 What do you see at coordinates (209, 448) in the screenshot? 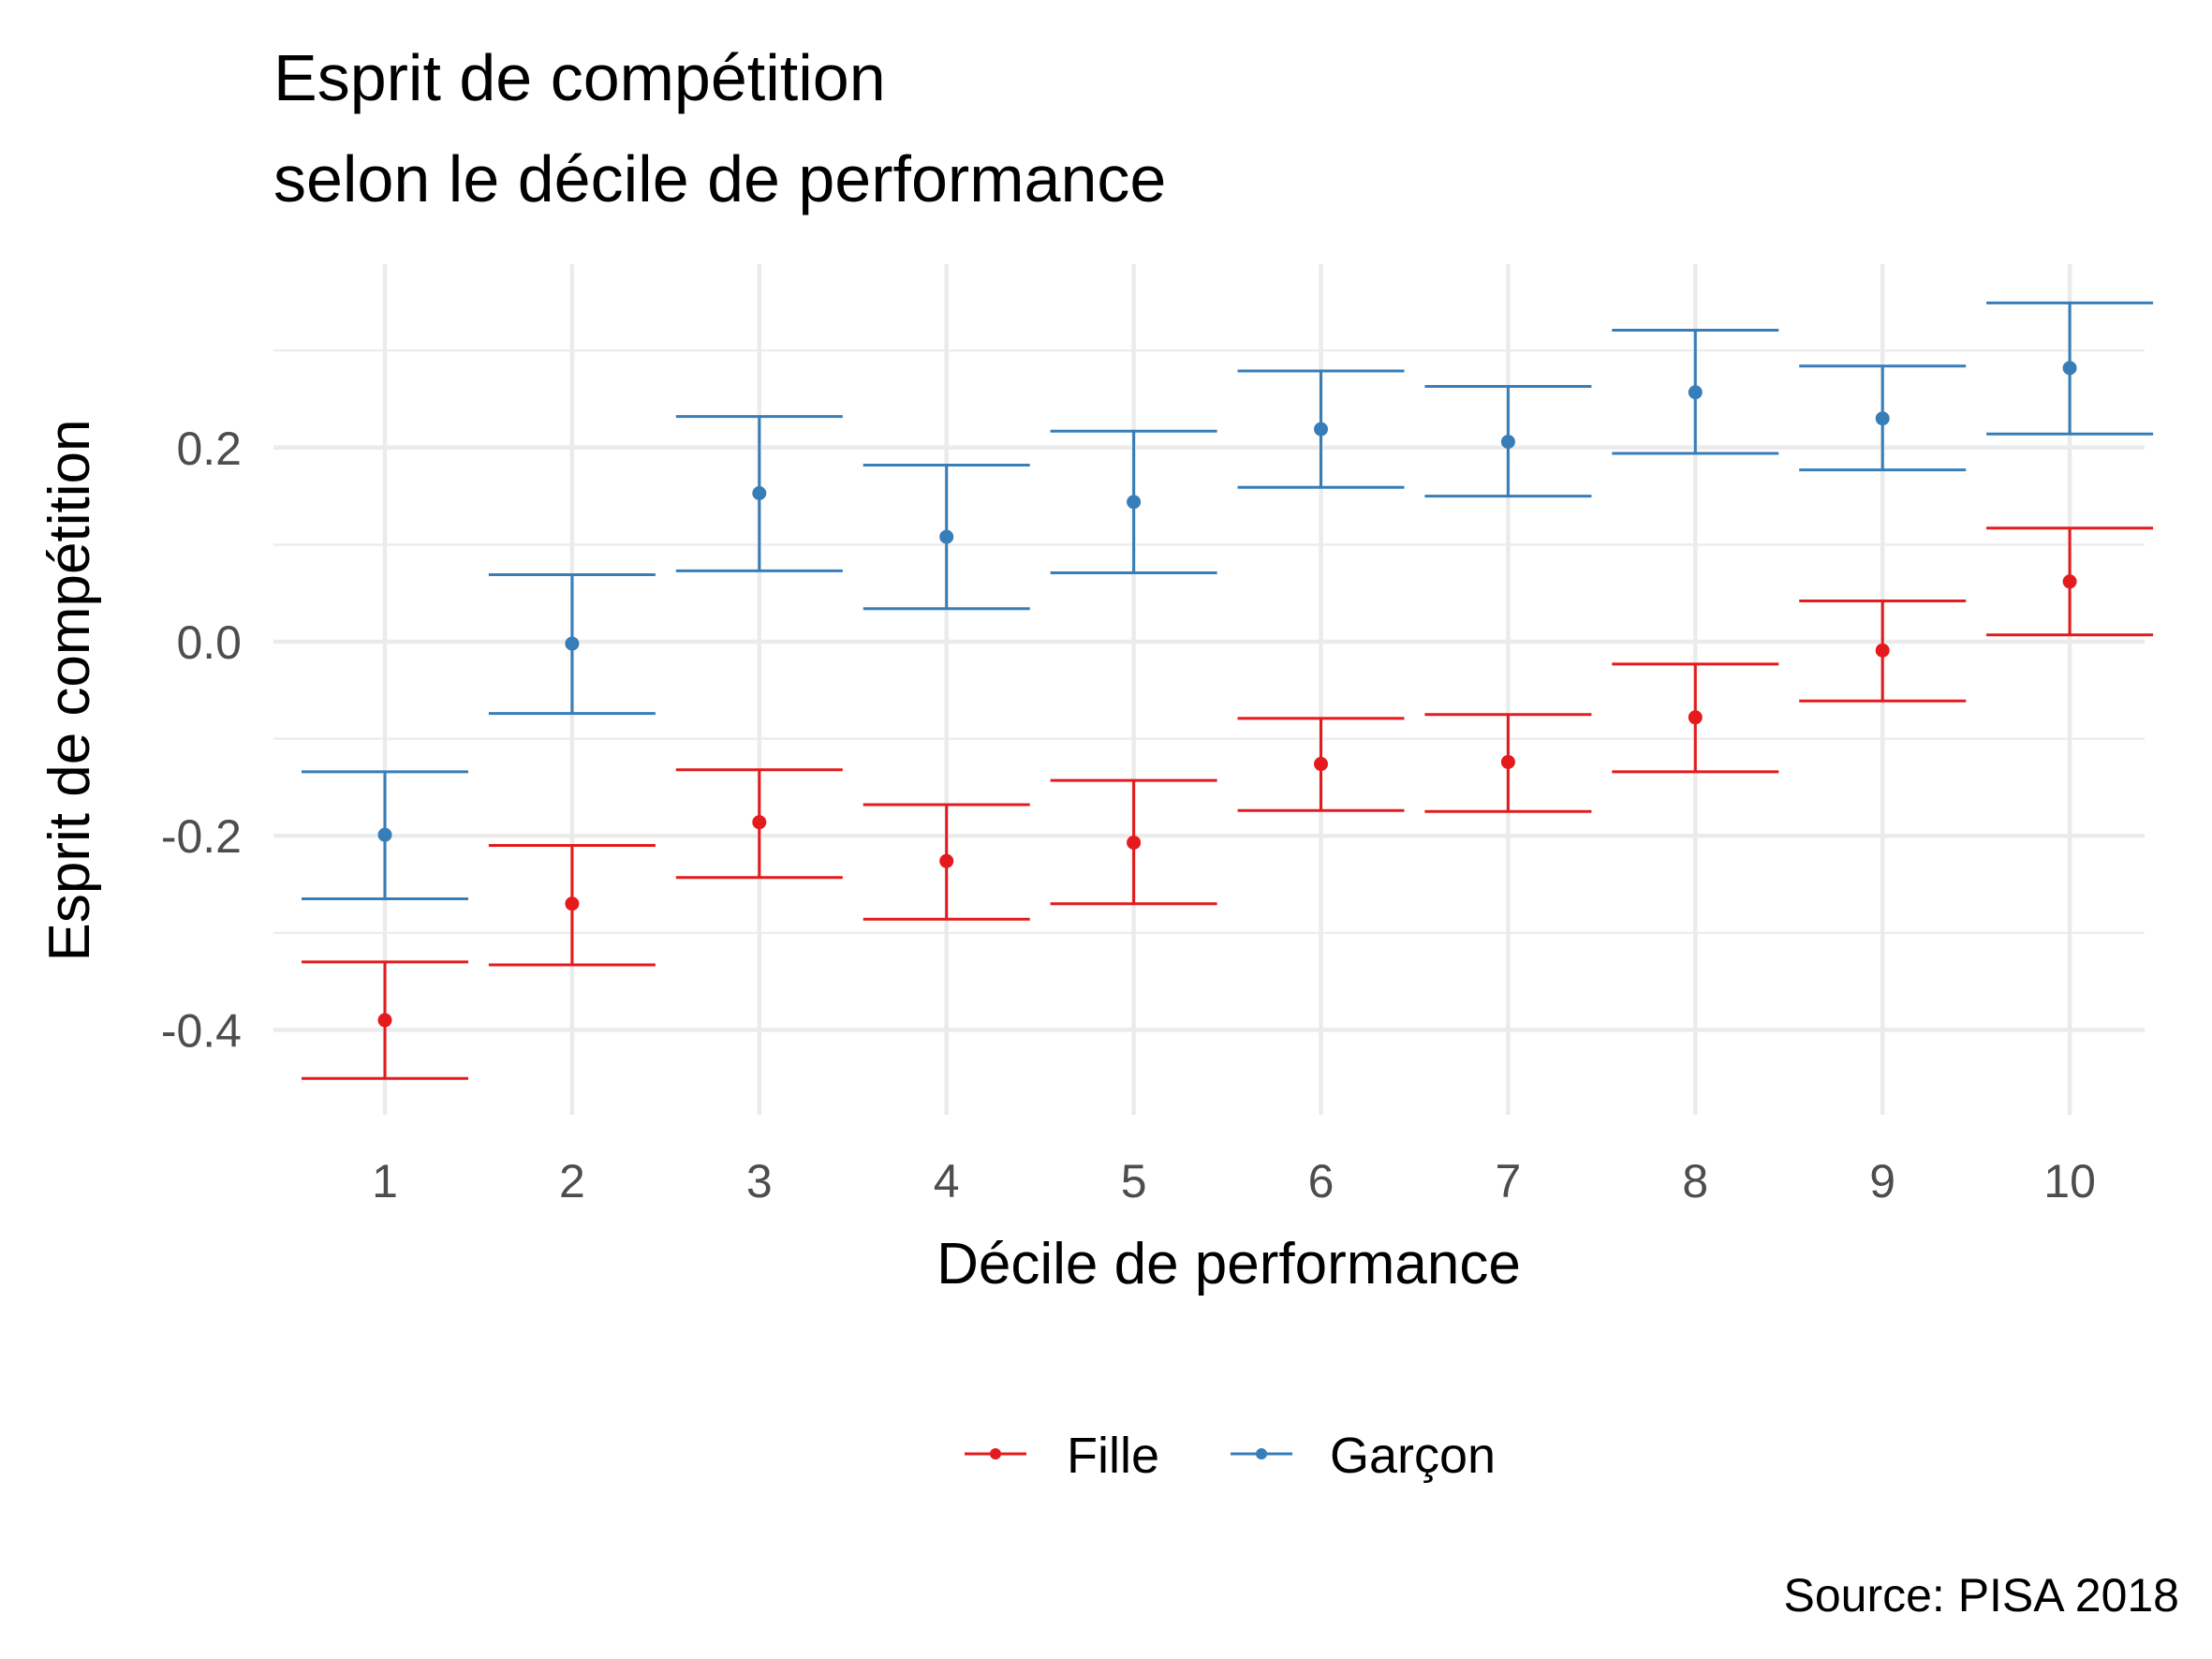
I see `y-tick-label: 0.2` at bounding box center [209, 448].